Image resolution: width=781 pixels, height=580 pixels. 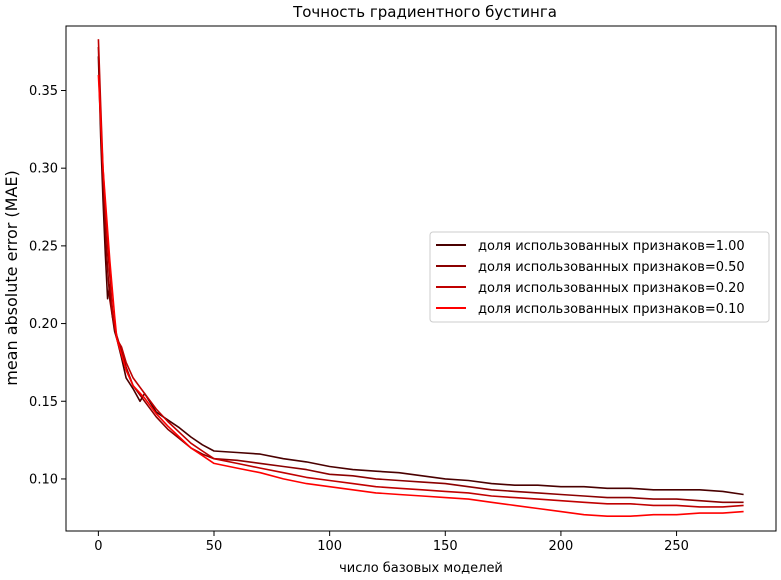 What do you see at coordinates (611, 309) in the screenshot?
I see `legend-label-4: доля использованных признаков=0.10` at bounding box center [611, 309].